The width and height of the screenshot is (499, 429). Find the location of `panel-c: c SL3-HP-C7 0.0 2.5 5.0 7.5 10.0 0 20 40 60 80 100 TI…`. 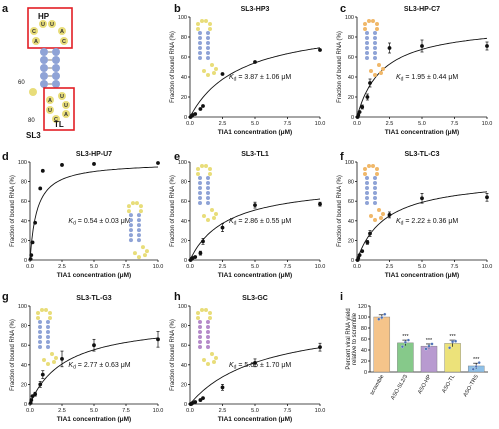

panel-c: c SL3-HP-C7 0.0 2.5 5.0 7.5 10.0 0 20 40 60 80 100 TI… is located at coordinates (414, 69).